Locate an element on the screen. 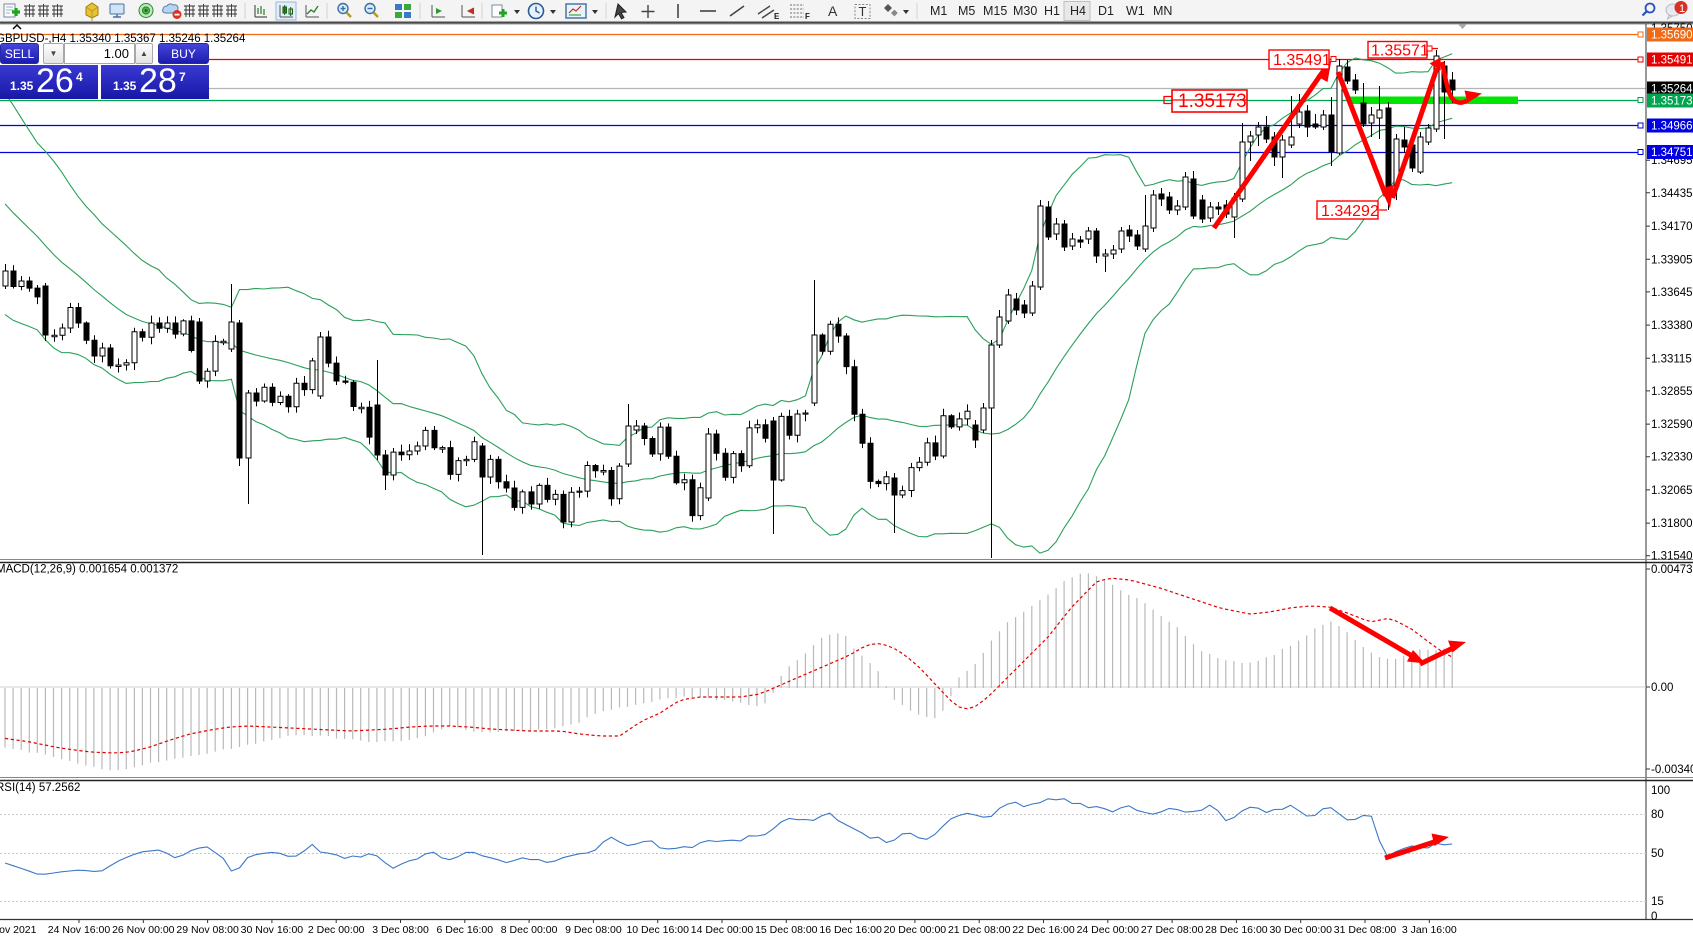 The width and height of the screenshot is (1693, 938). svg-text: 1.34435 is located at coordinates (1672, 194).